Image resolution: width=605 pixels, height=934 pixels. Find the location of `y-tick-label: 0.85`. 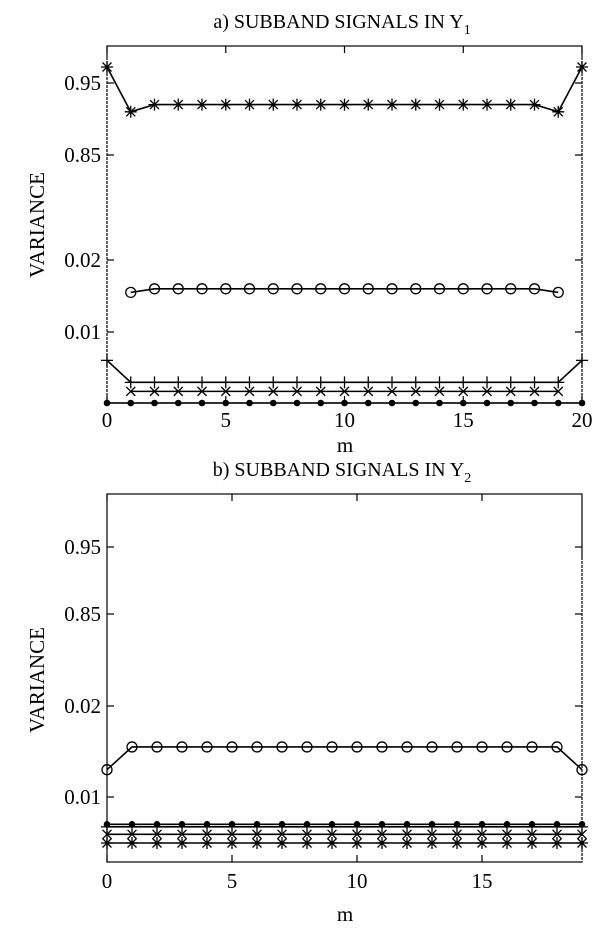

y-tick-label: 0.85 is located at coordinates (82, 155).